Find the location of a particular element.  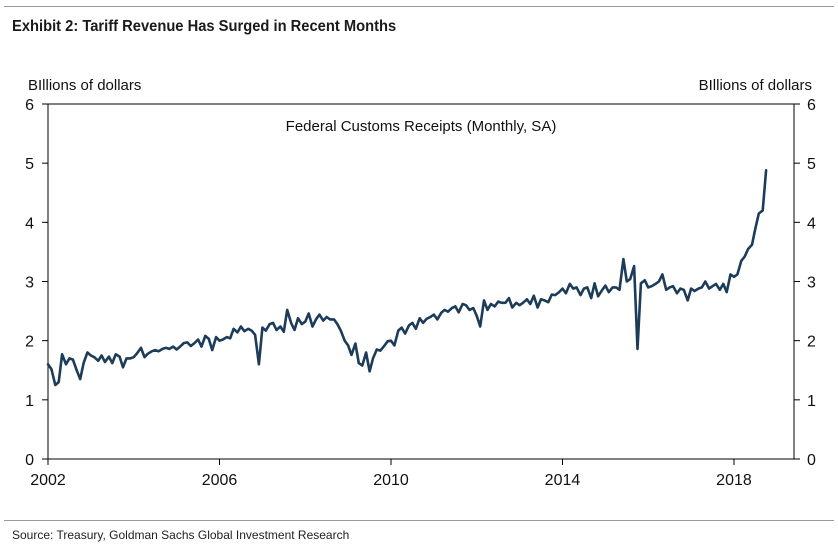

y-tick-label-right: 2 is located at coordinates (811, 342).